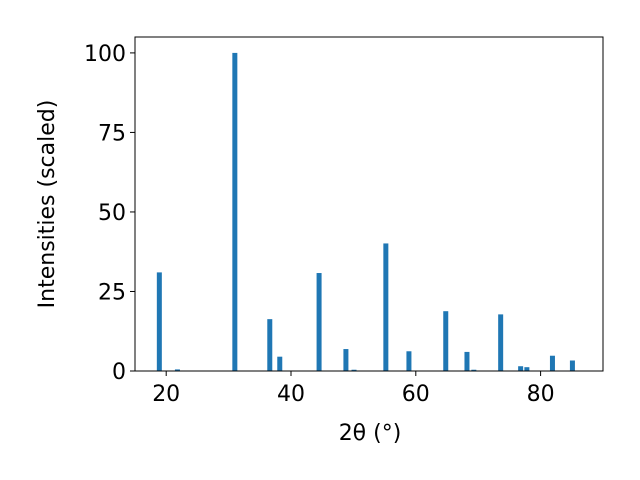 The height and width of the screenshot is (480, 640). I want to click on x-tick-label: 40, so click(291, 394).